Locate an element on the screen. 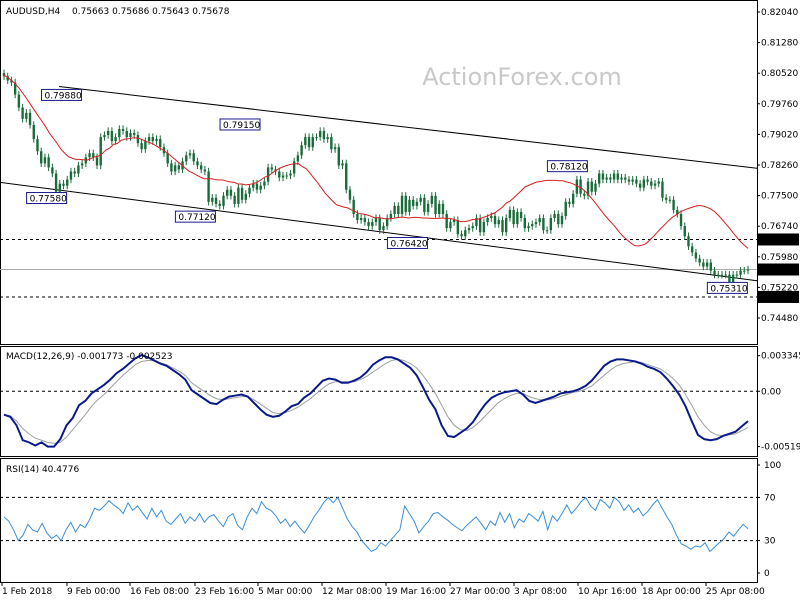 The height and width of the screenshot is (600, 800). macd-lines is located at coordinates (376, 401).